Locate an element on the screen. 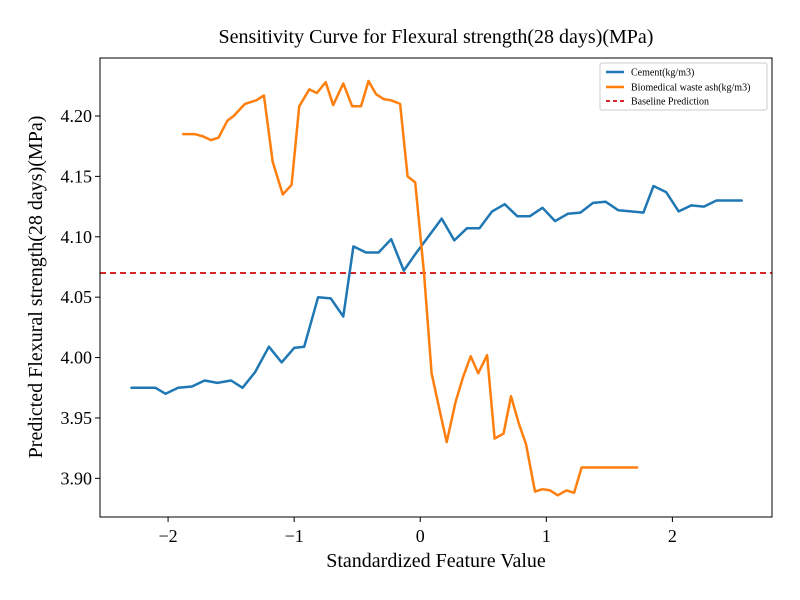 The image size is (800, 600). y-axis: 3.90 3.95 4.00 4.05 4.10 4.15 4.20 is located at coordinates (80, 297).